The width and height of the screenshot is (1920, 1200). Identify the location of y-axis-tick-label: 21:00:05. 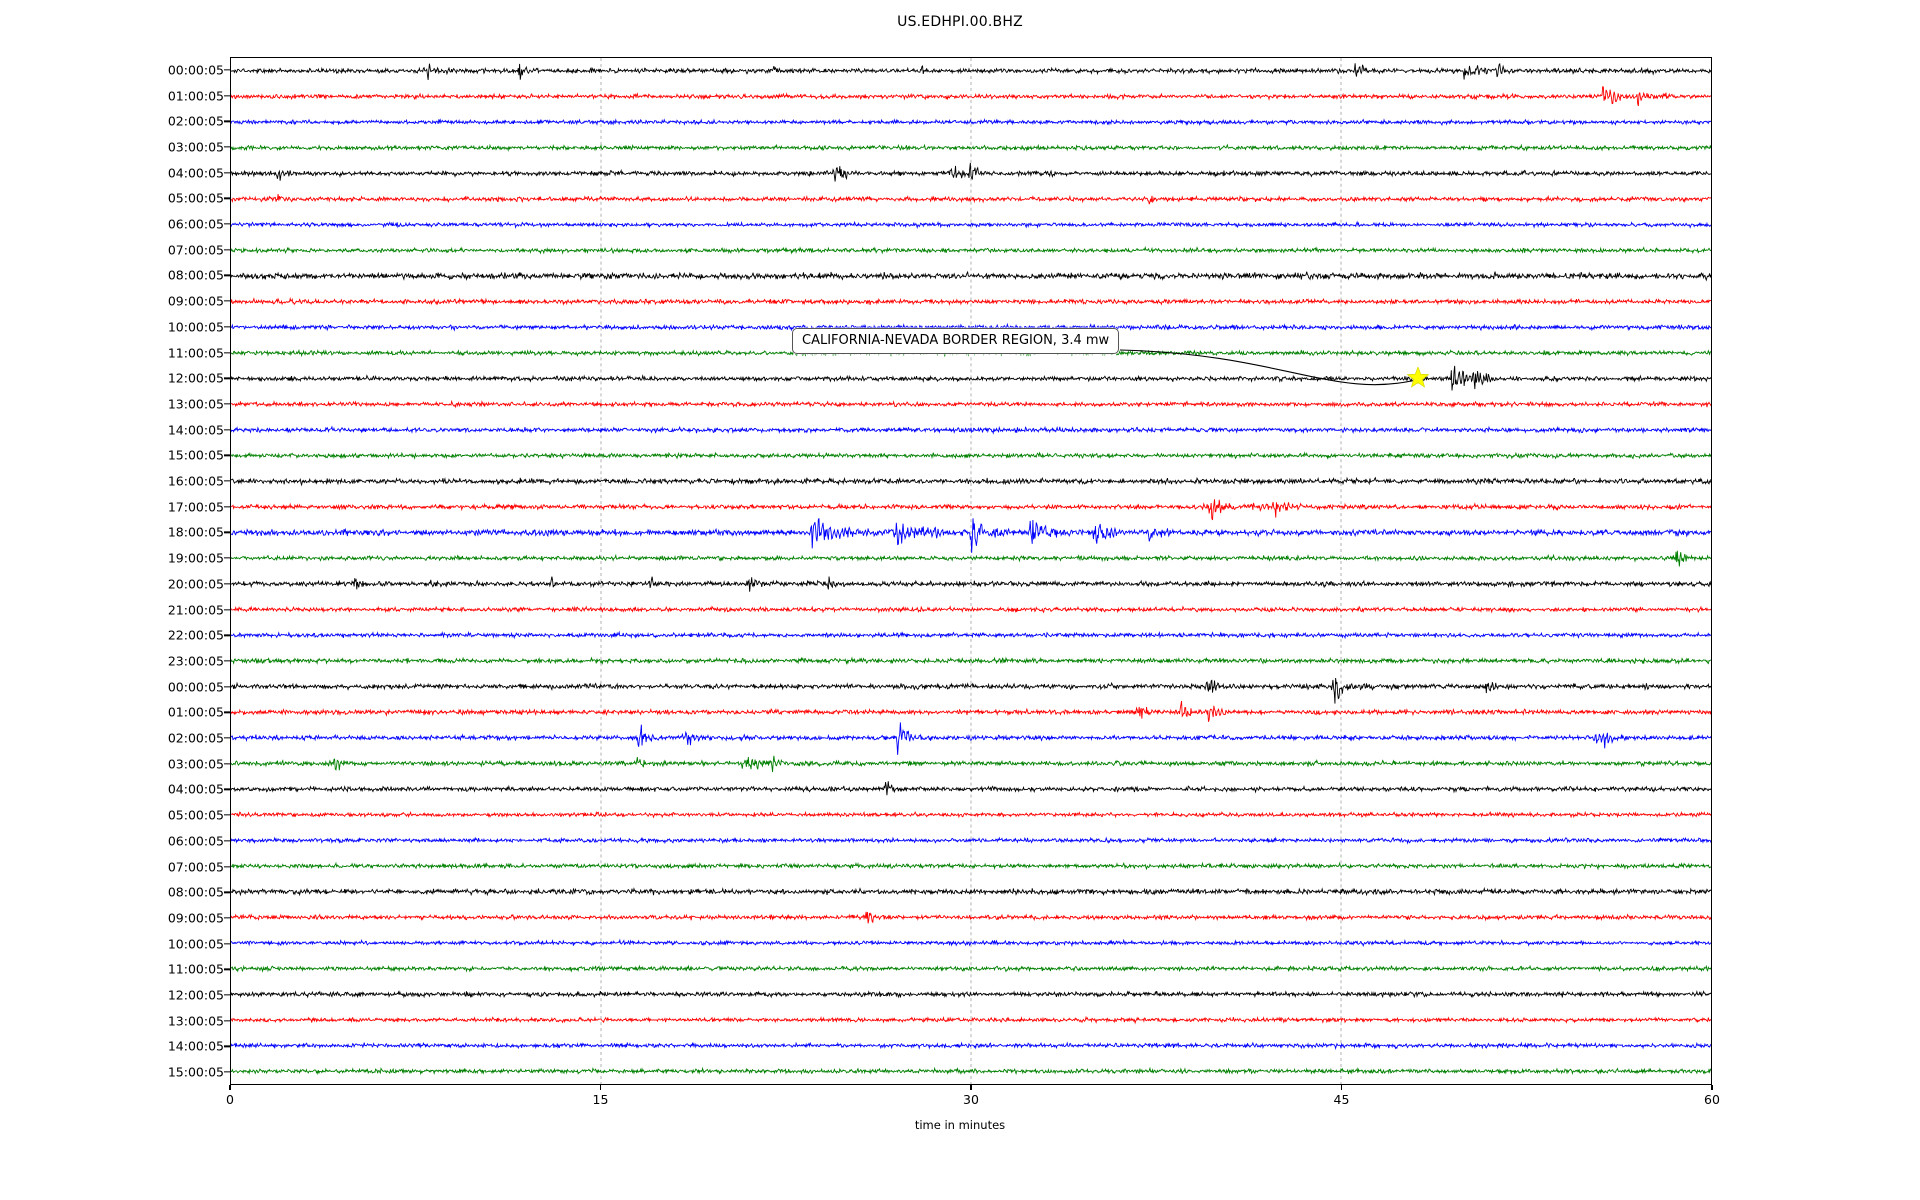
(195, 610).